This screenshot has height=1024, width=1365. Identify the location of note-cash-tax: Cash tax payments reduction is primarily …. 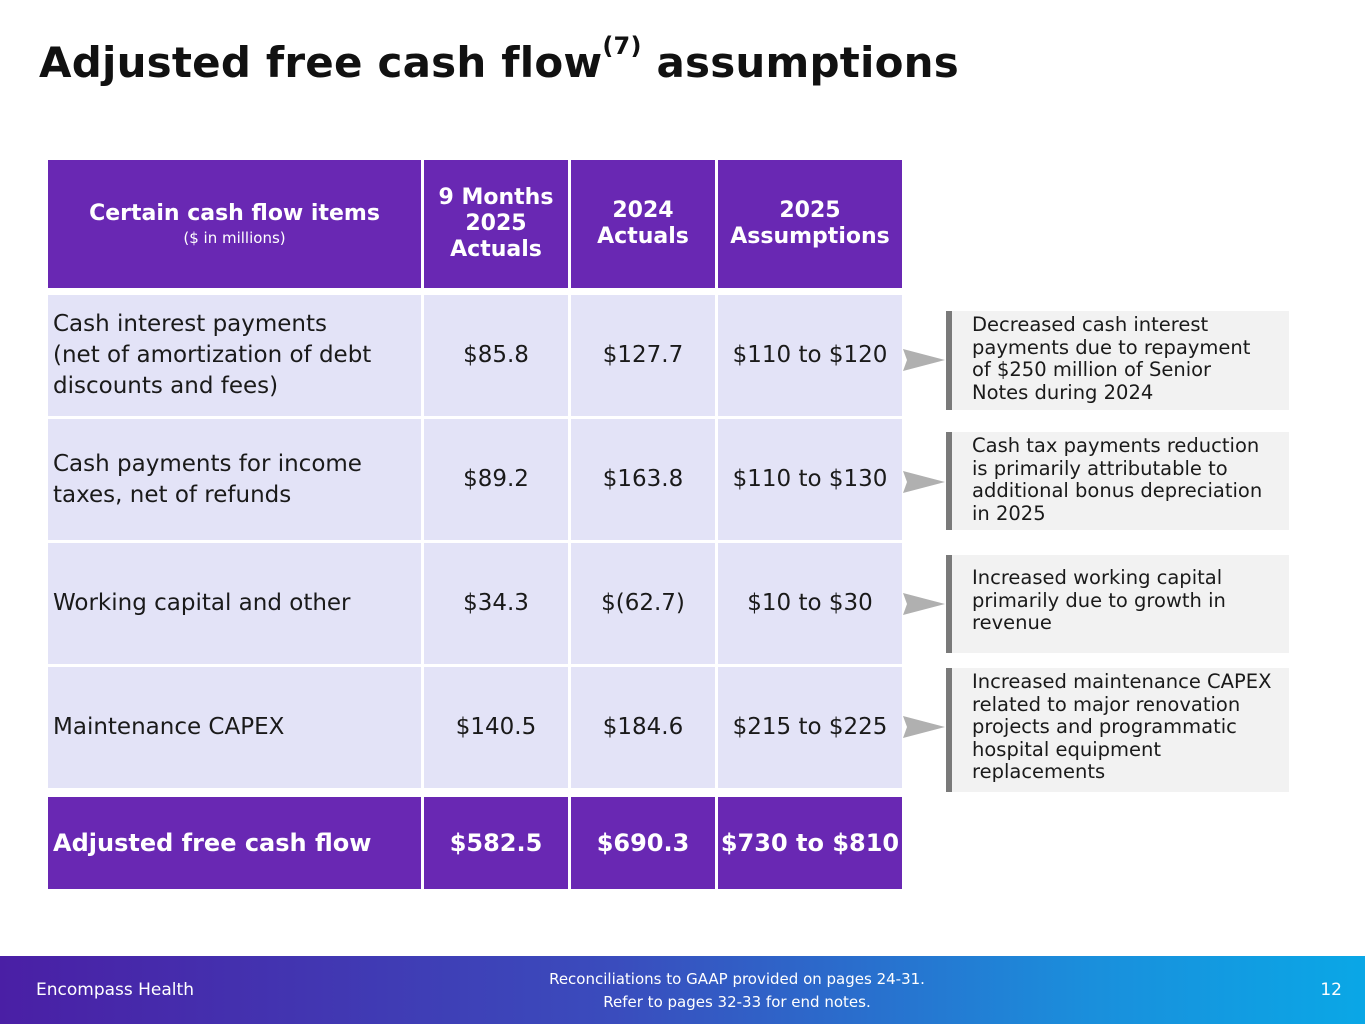
(1117, 481).